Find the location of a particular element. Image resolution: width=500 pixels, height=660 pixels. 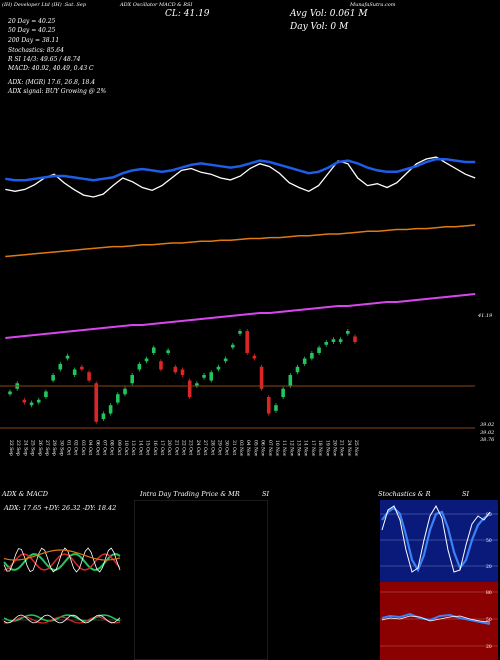

rsi-signal-line is located at coordinates (436, 619).